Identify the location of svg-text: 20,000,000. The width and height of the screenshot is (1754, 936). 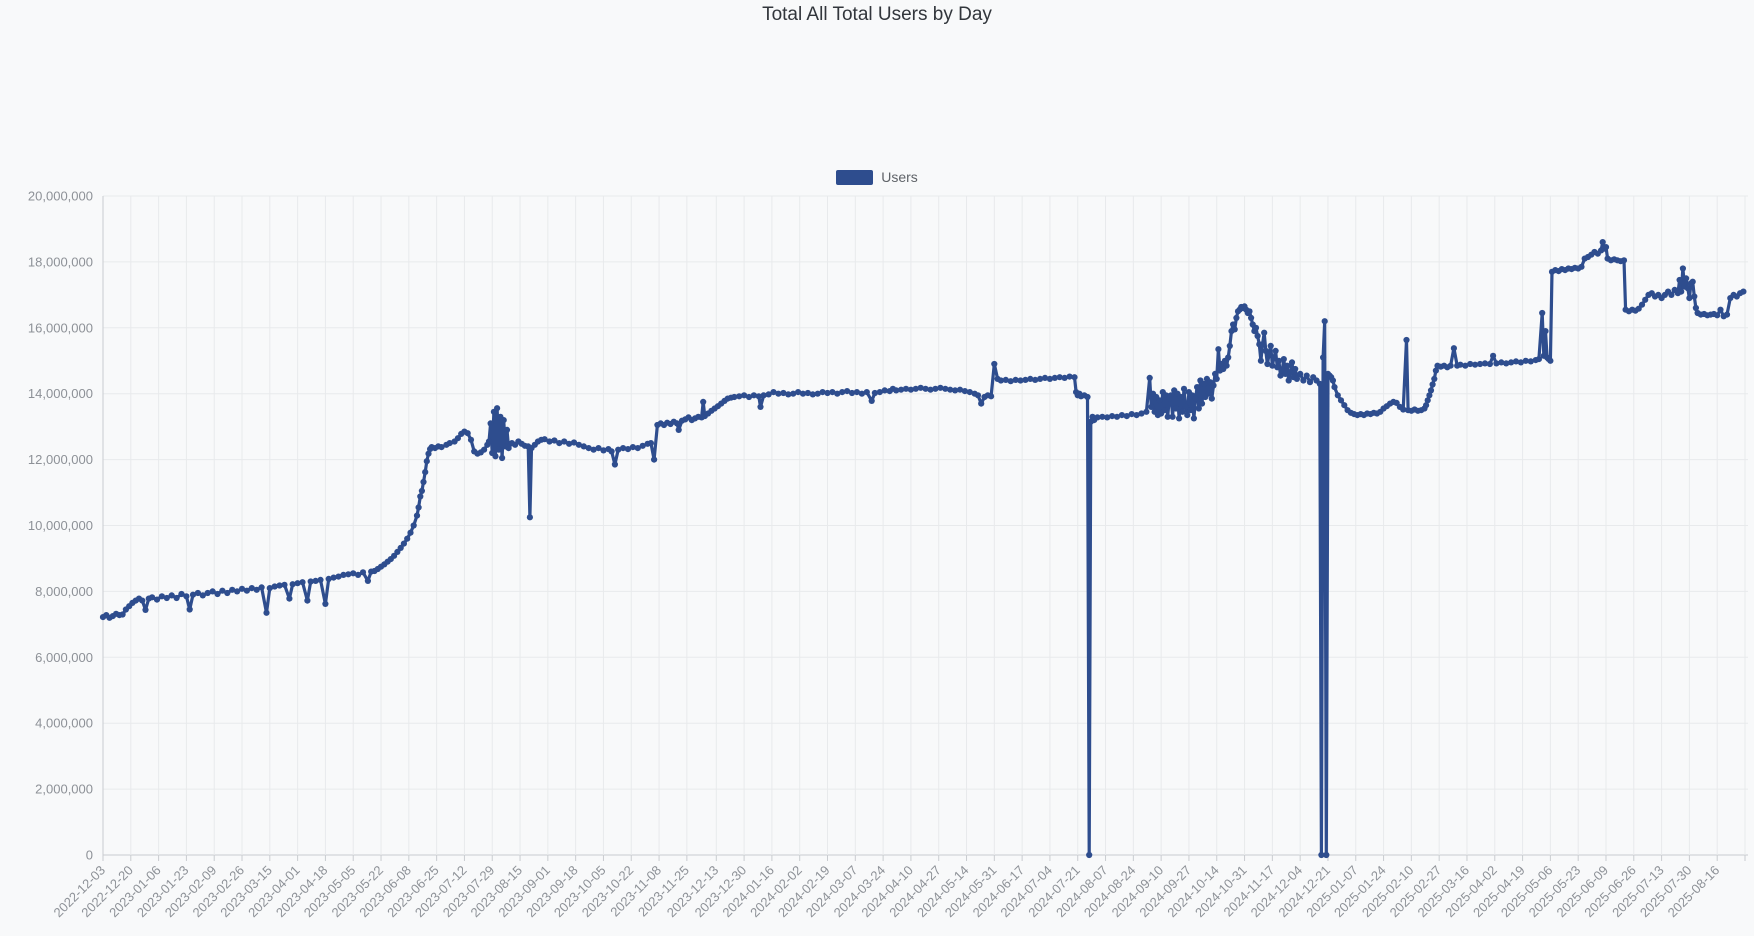
(60, 196).